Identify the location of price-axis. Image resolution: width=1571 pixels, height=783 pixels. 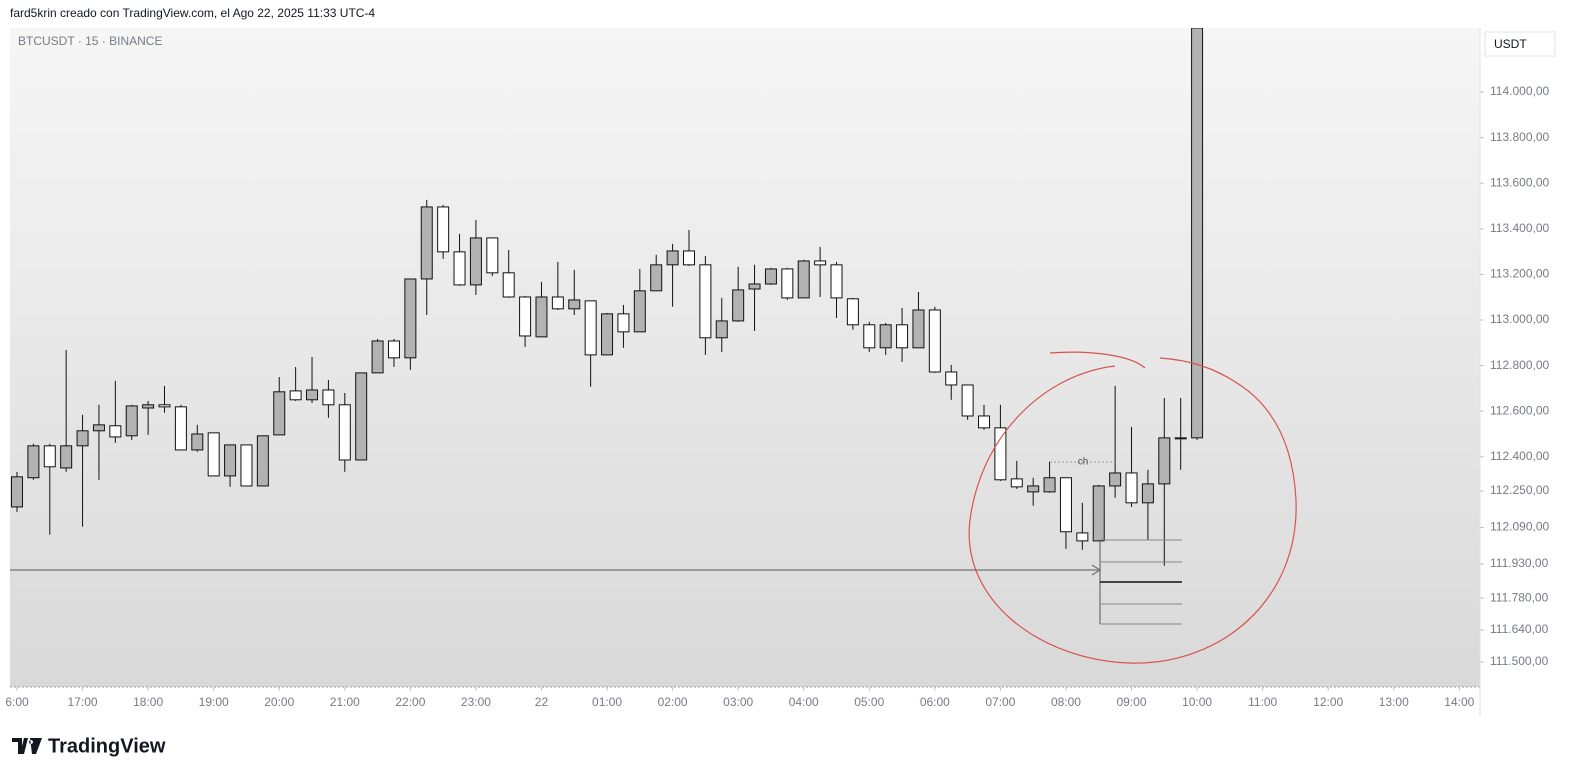
(1519, 357).